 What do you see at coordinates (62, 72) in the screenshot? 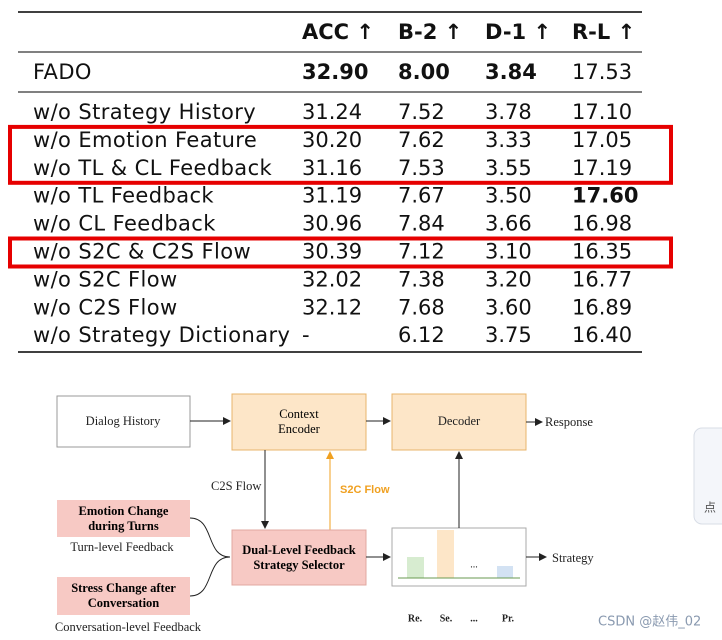
I see `row-name: FADO` at bounding box center [62, 72].